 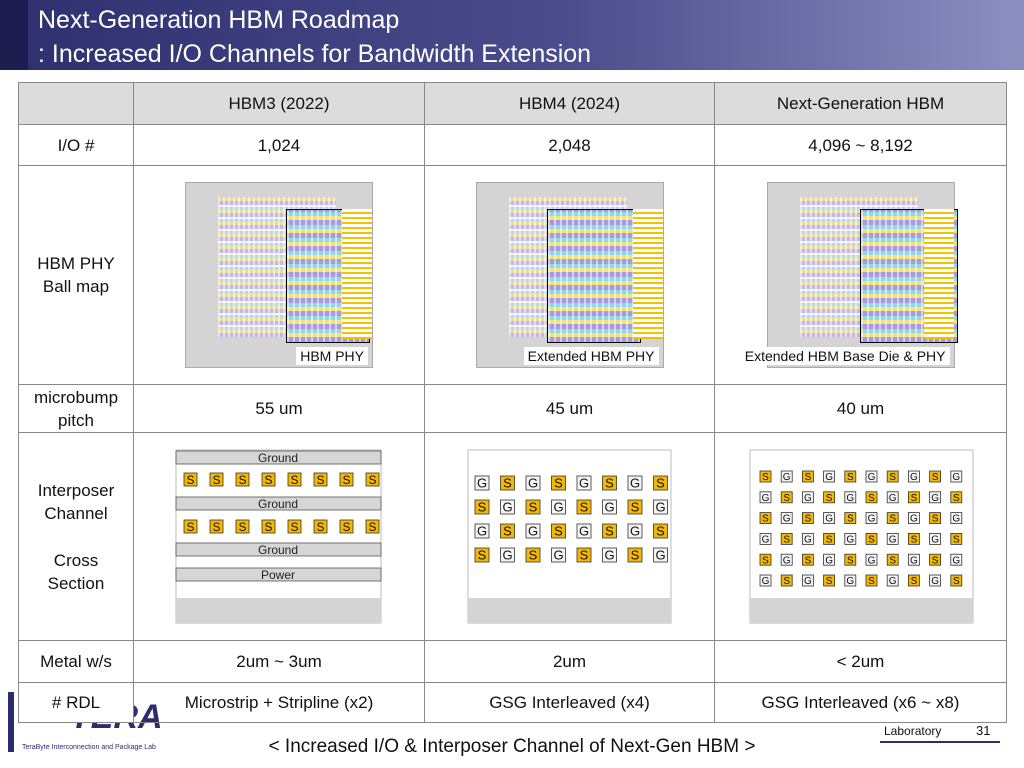 What do you see at coordinates (913, 731) in the screenshot?
I see `lab-label: Laboratory` at bounding box center [913, 731].